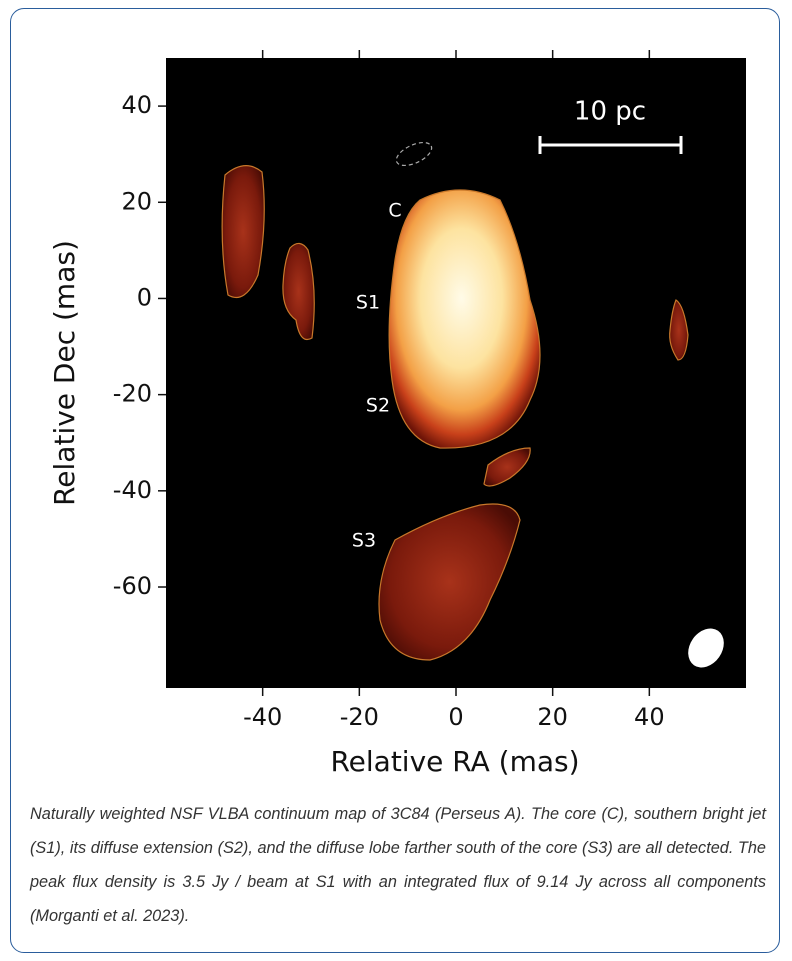  I want to click on y-tick-label: -60, so click(132, 586).